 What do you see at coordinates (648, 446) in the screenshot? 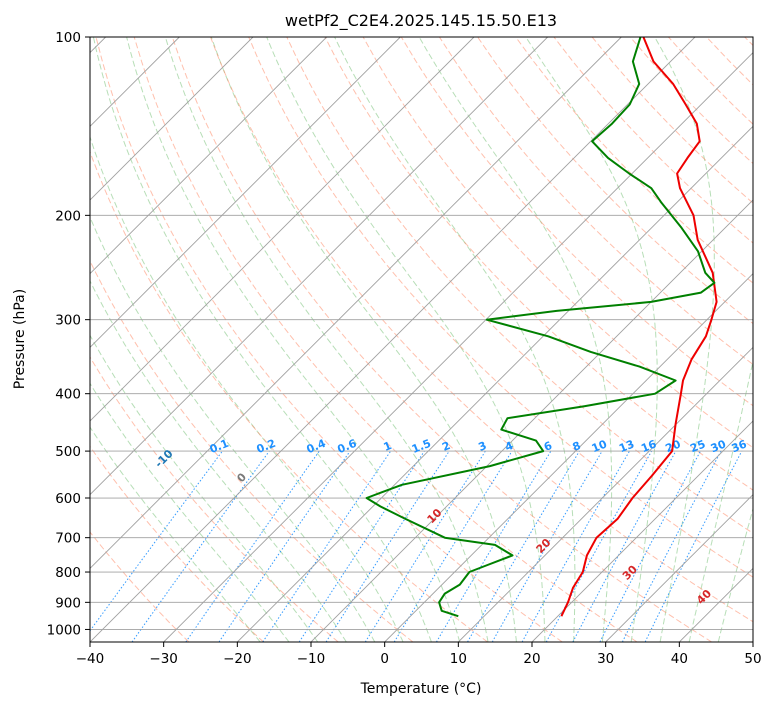
I see `mixing-ratio-label: 16` at bounding box center [648, 446].